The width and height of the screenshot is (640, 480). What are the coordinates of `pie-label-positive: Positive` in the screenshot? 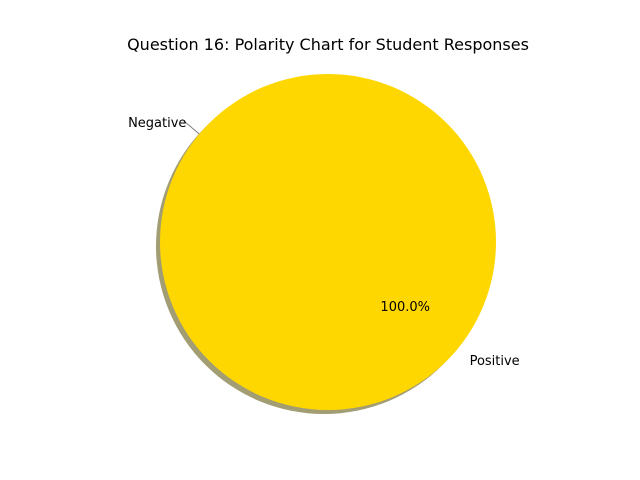 It's located at (495, 361).